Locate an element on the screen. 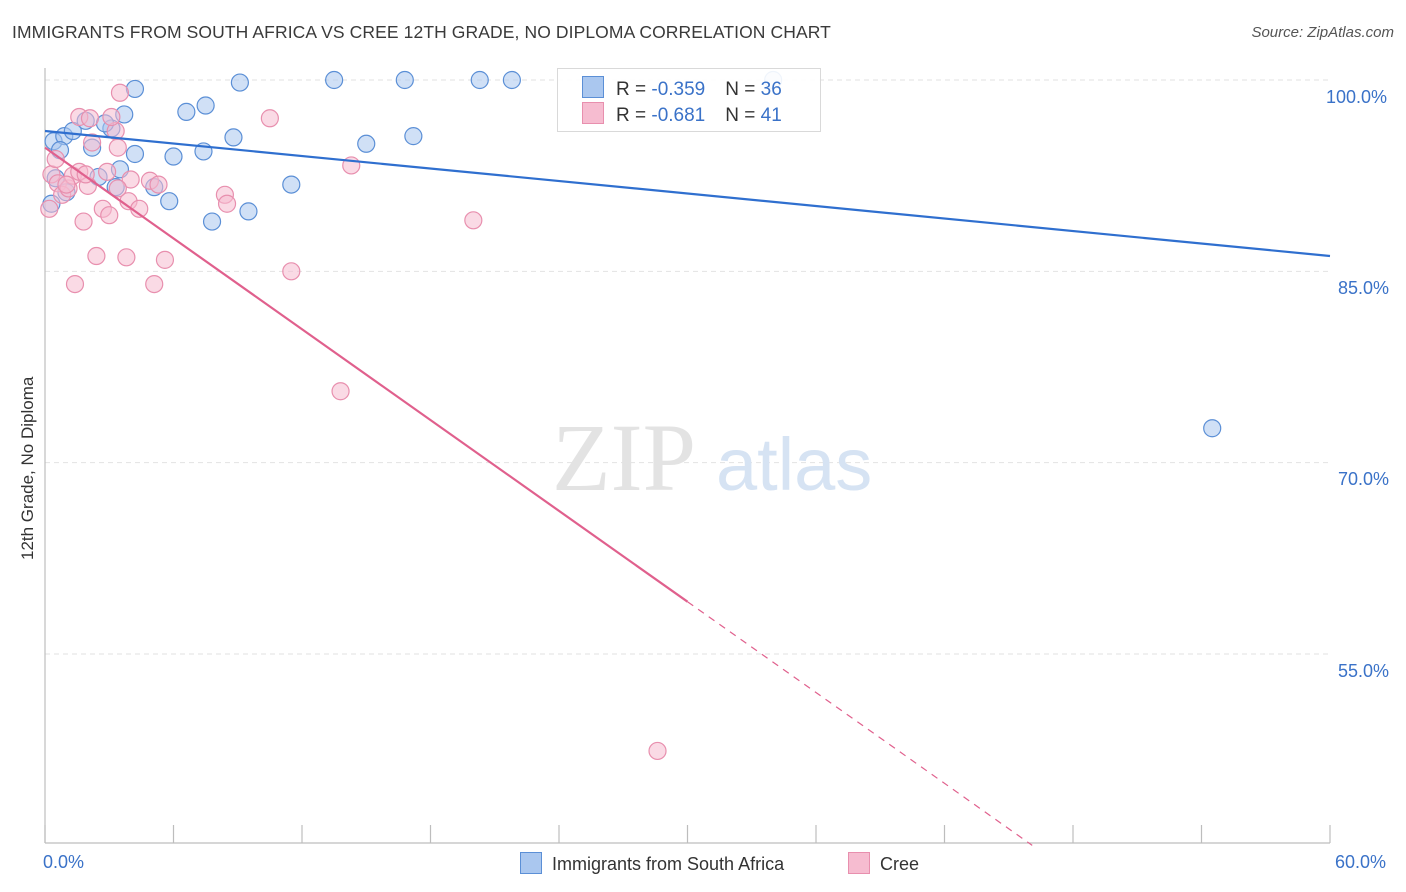 Image resolution: width=1406 pixels, height=892 pixels. y-tick-label-100: 100.0% is located at coordinates (1357, 97).